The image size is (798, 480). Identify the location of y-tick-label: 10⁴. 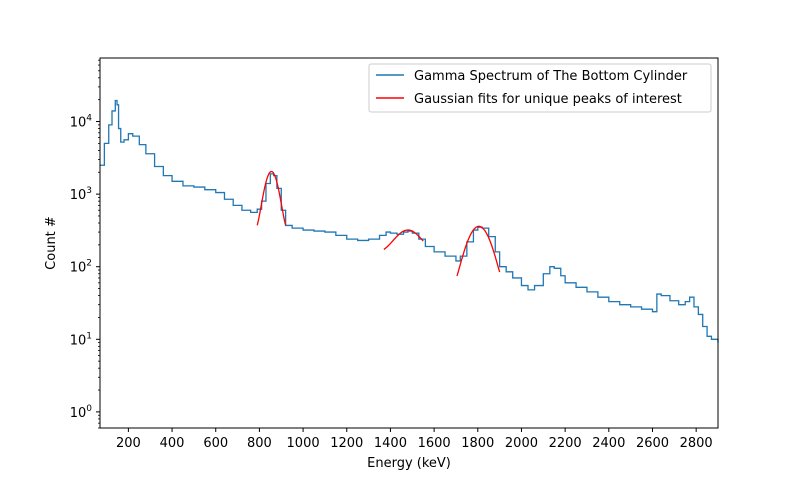
(81, 122).